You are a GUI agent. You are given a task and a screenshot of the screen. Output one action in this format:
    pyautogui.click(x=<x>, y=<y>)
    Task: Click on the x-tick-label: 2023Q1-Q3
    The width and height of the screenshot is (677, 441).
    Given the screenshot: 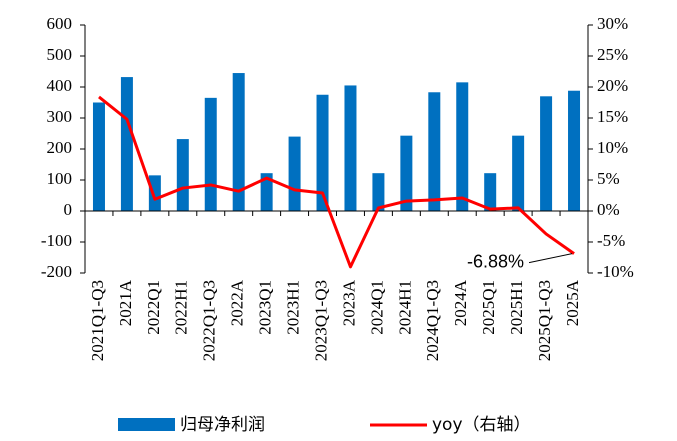 What is the action you would take?
    pyautogui.click(x=320, y=320)
    